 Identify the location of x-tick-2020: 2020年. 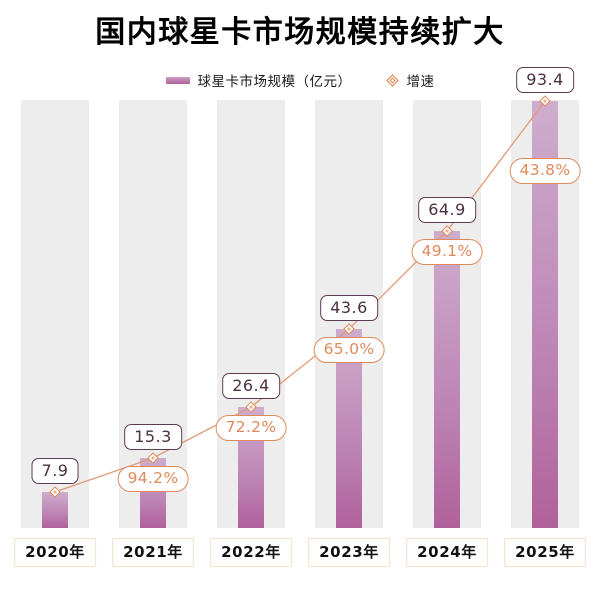
(55, 552).